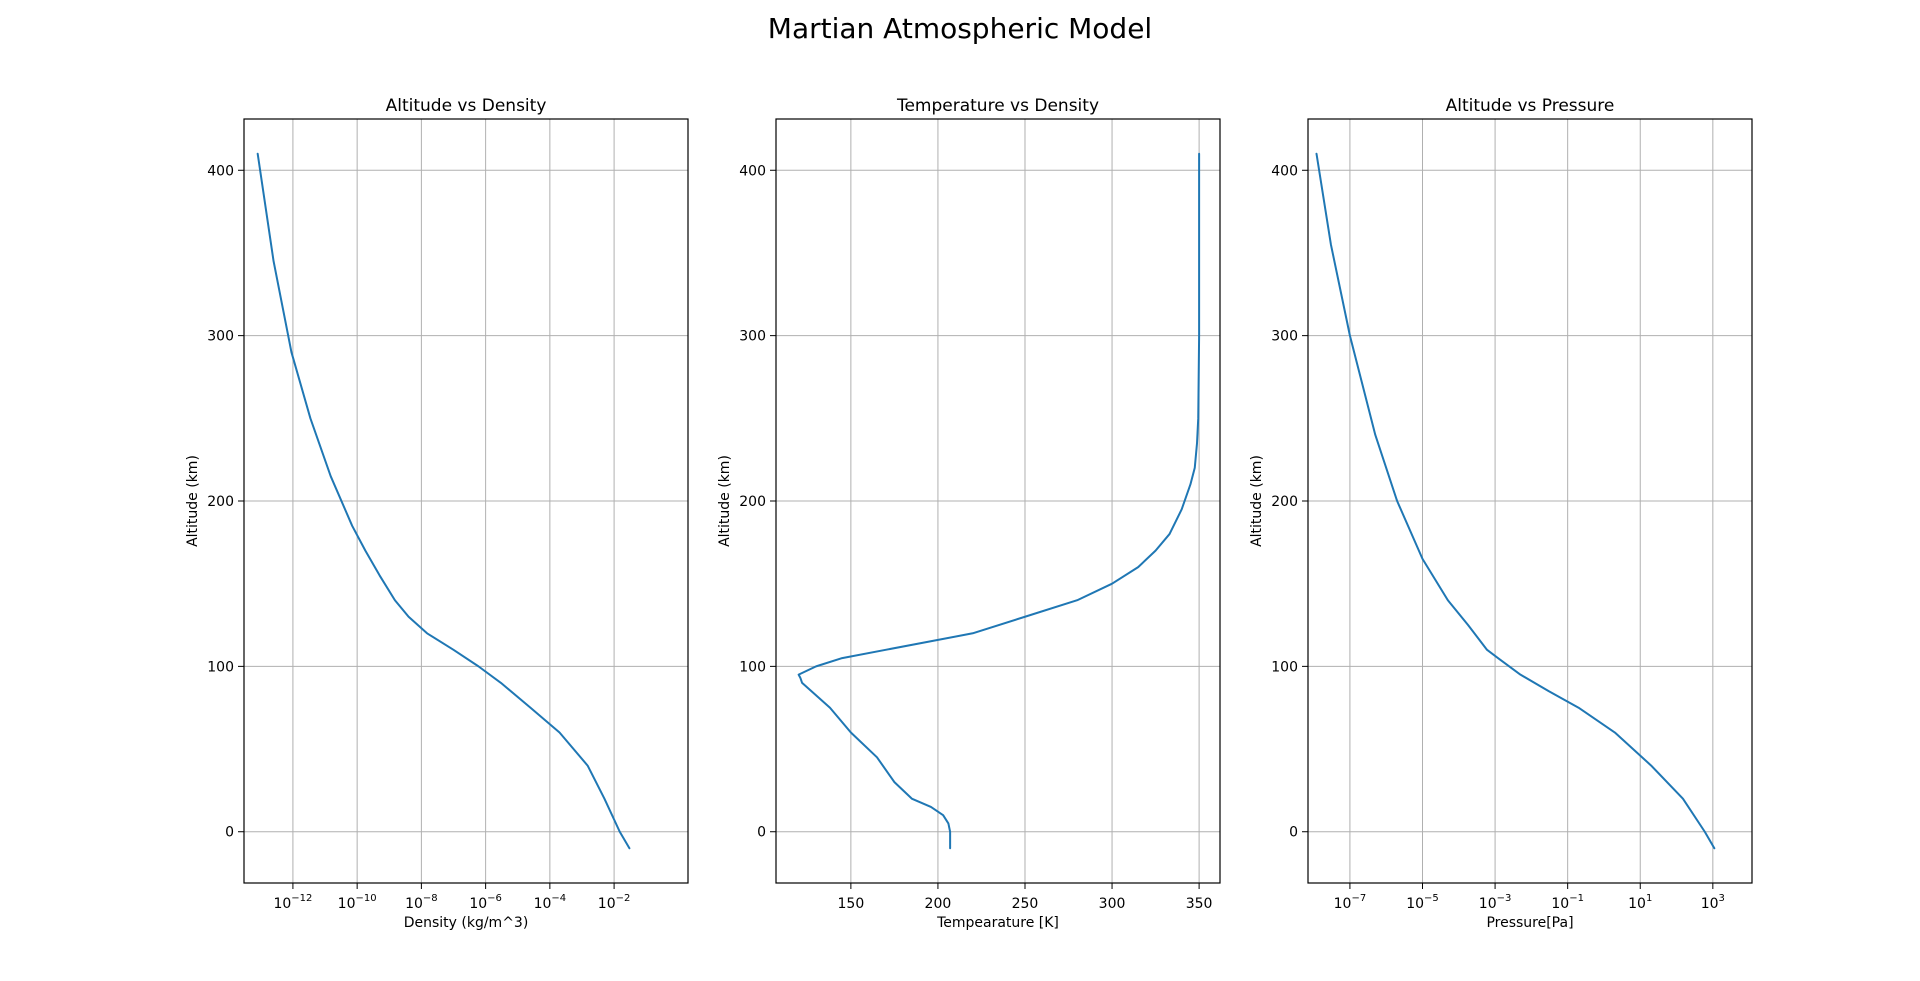 This screenshot has height=981, width=1920. What do you see at coordinates (851, 904) in the screenshot?
I see `x-tick-label: 150` at bounding box center [851, 904].